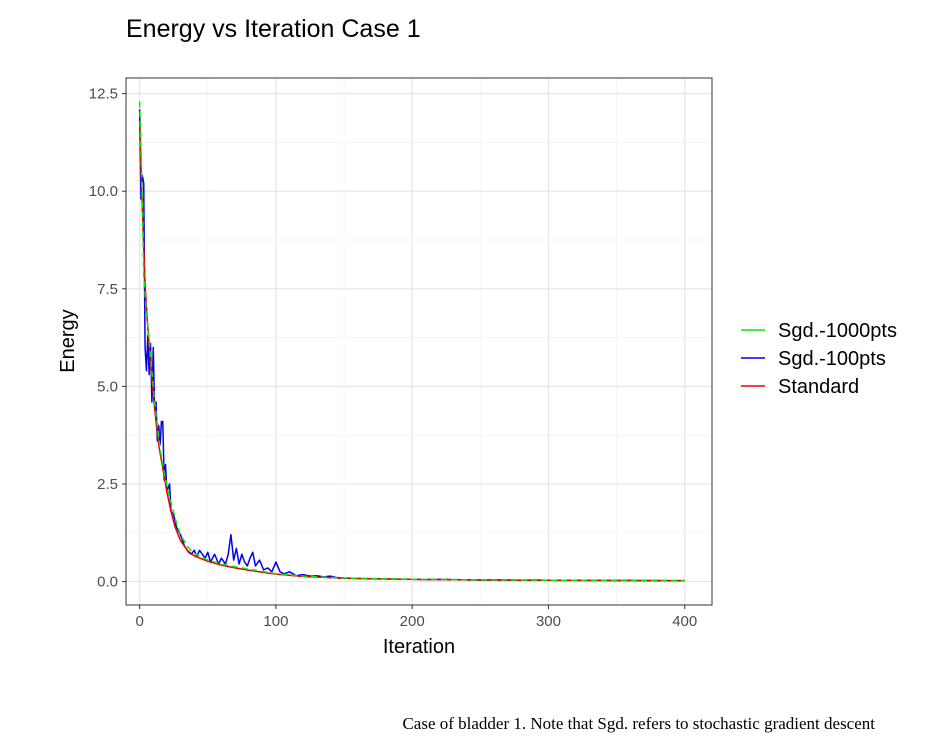  Describe the element at coordinates (684, 621) in the screenshot. I see `x-tick-label: 400` at that location.